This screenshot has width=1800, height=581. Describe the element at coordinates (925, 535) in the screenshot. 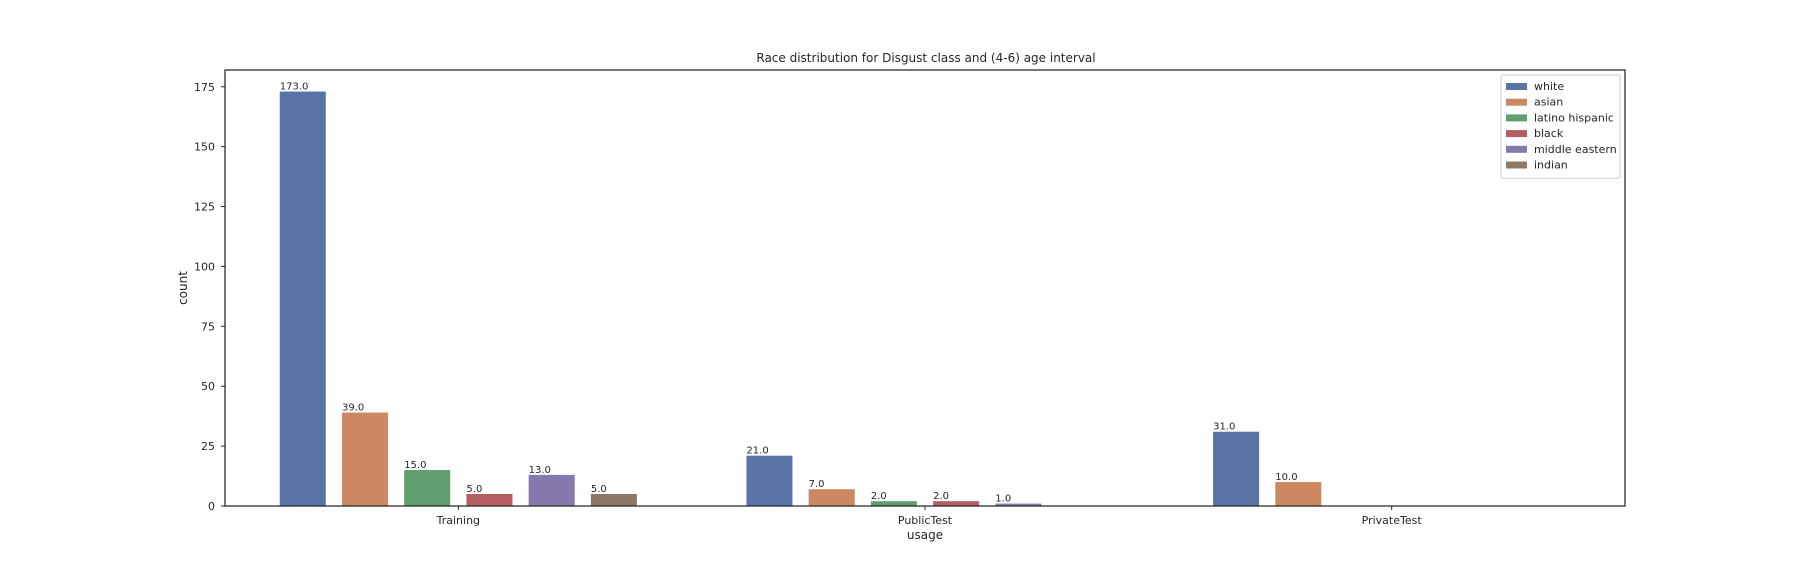

I see `x-axis-label: usage` at that location.